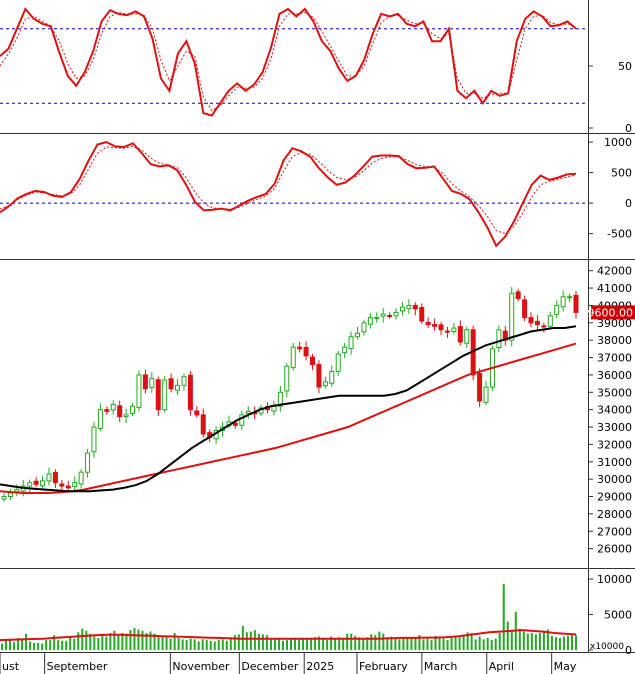 This screenshot has width=635, height=674. I want to click on stochastic-series, so click(288, 62).